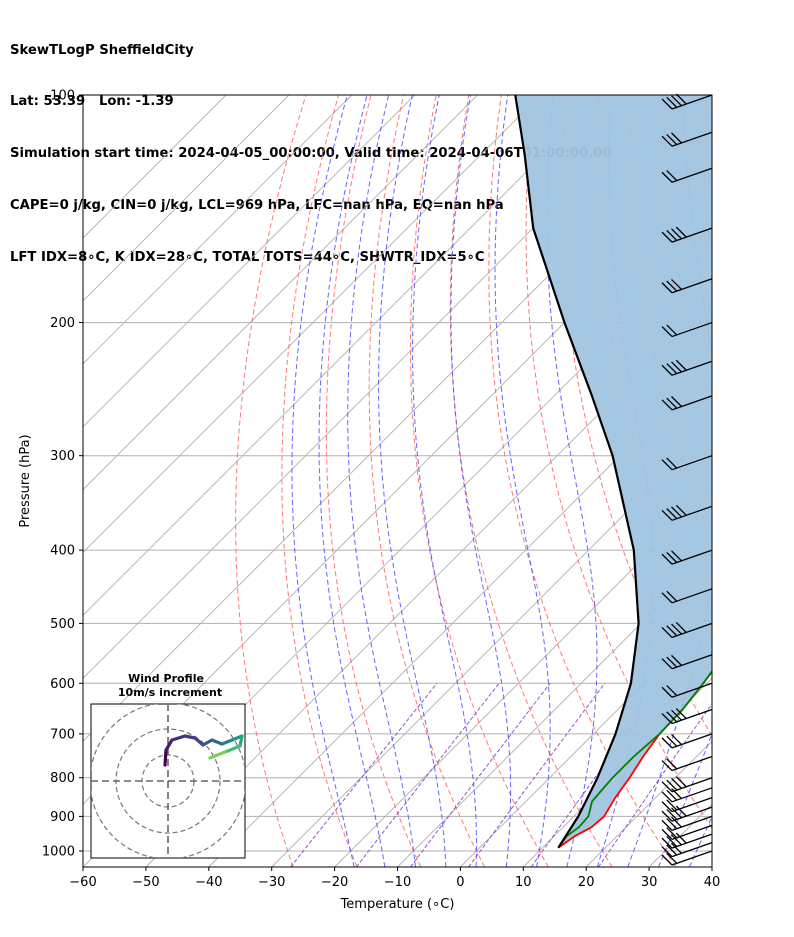 The height and width of the screenshot is (937, 794). Describe the element at coordinates (145, 882) in the screenshot. I see `x-tick-label: −50` at that location.